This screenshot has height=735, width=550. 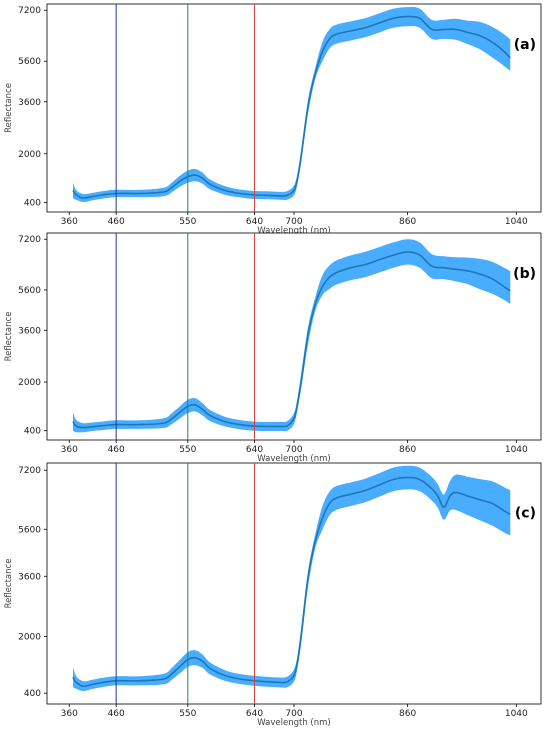 I want to click on panel-label: (b), so click(x=524, y=274).